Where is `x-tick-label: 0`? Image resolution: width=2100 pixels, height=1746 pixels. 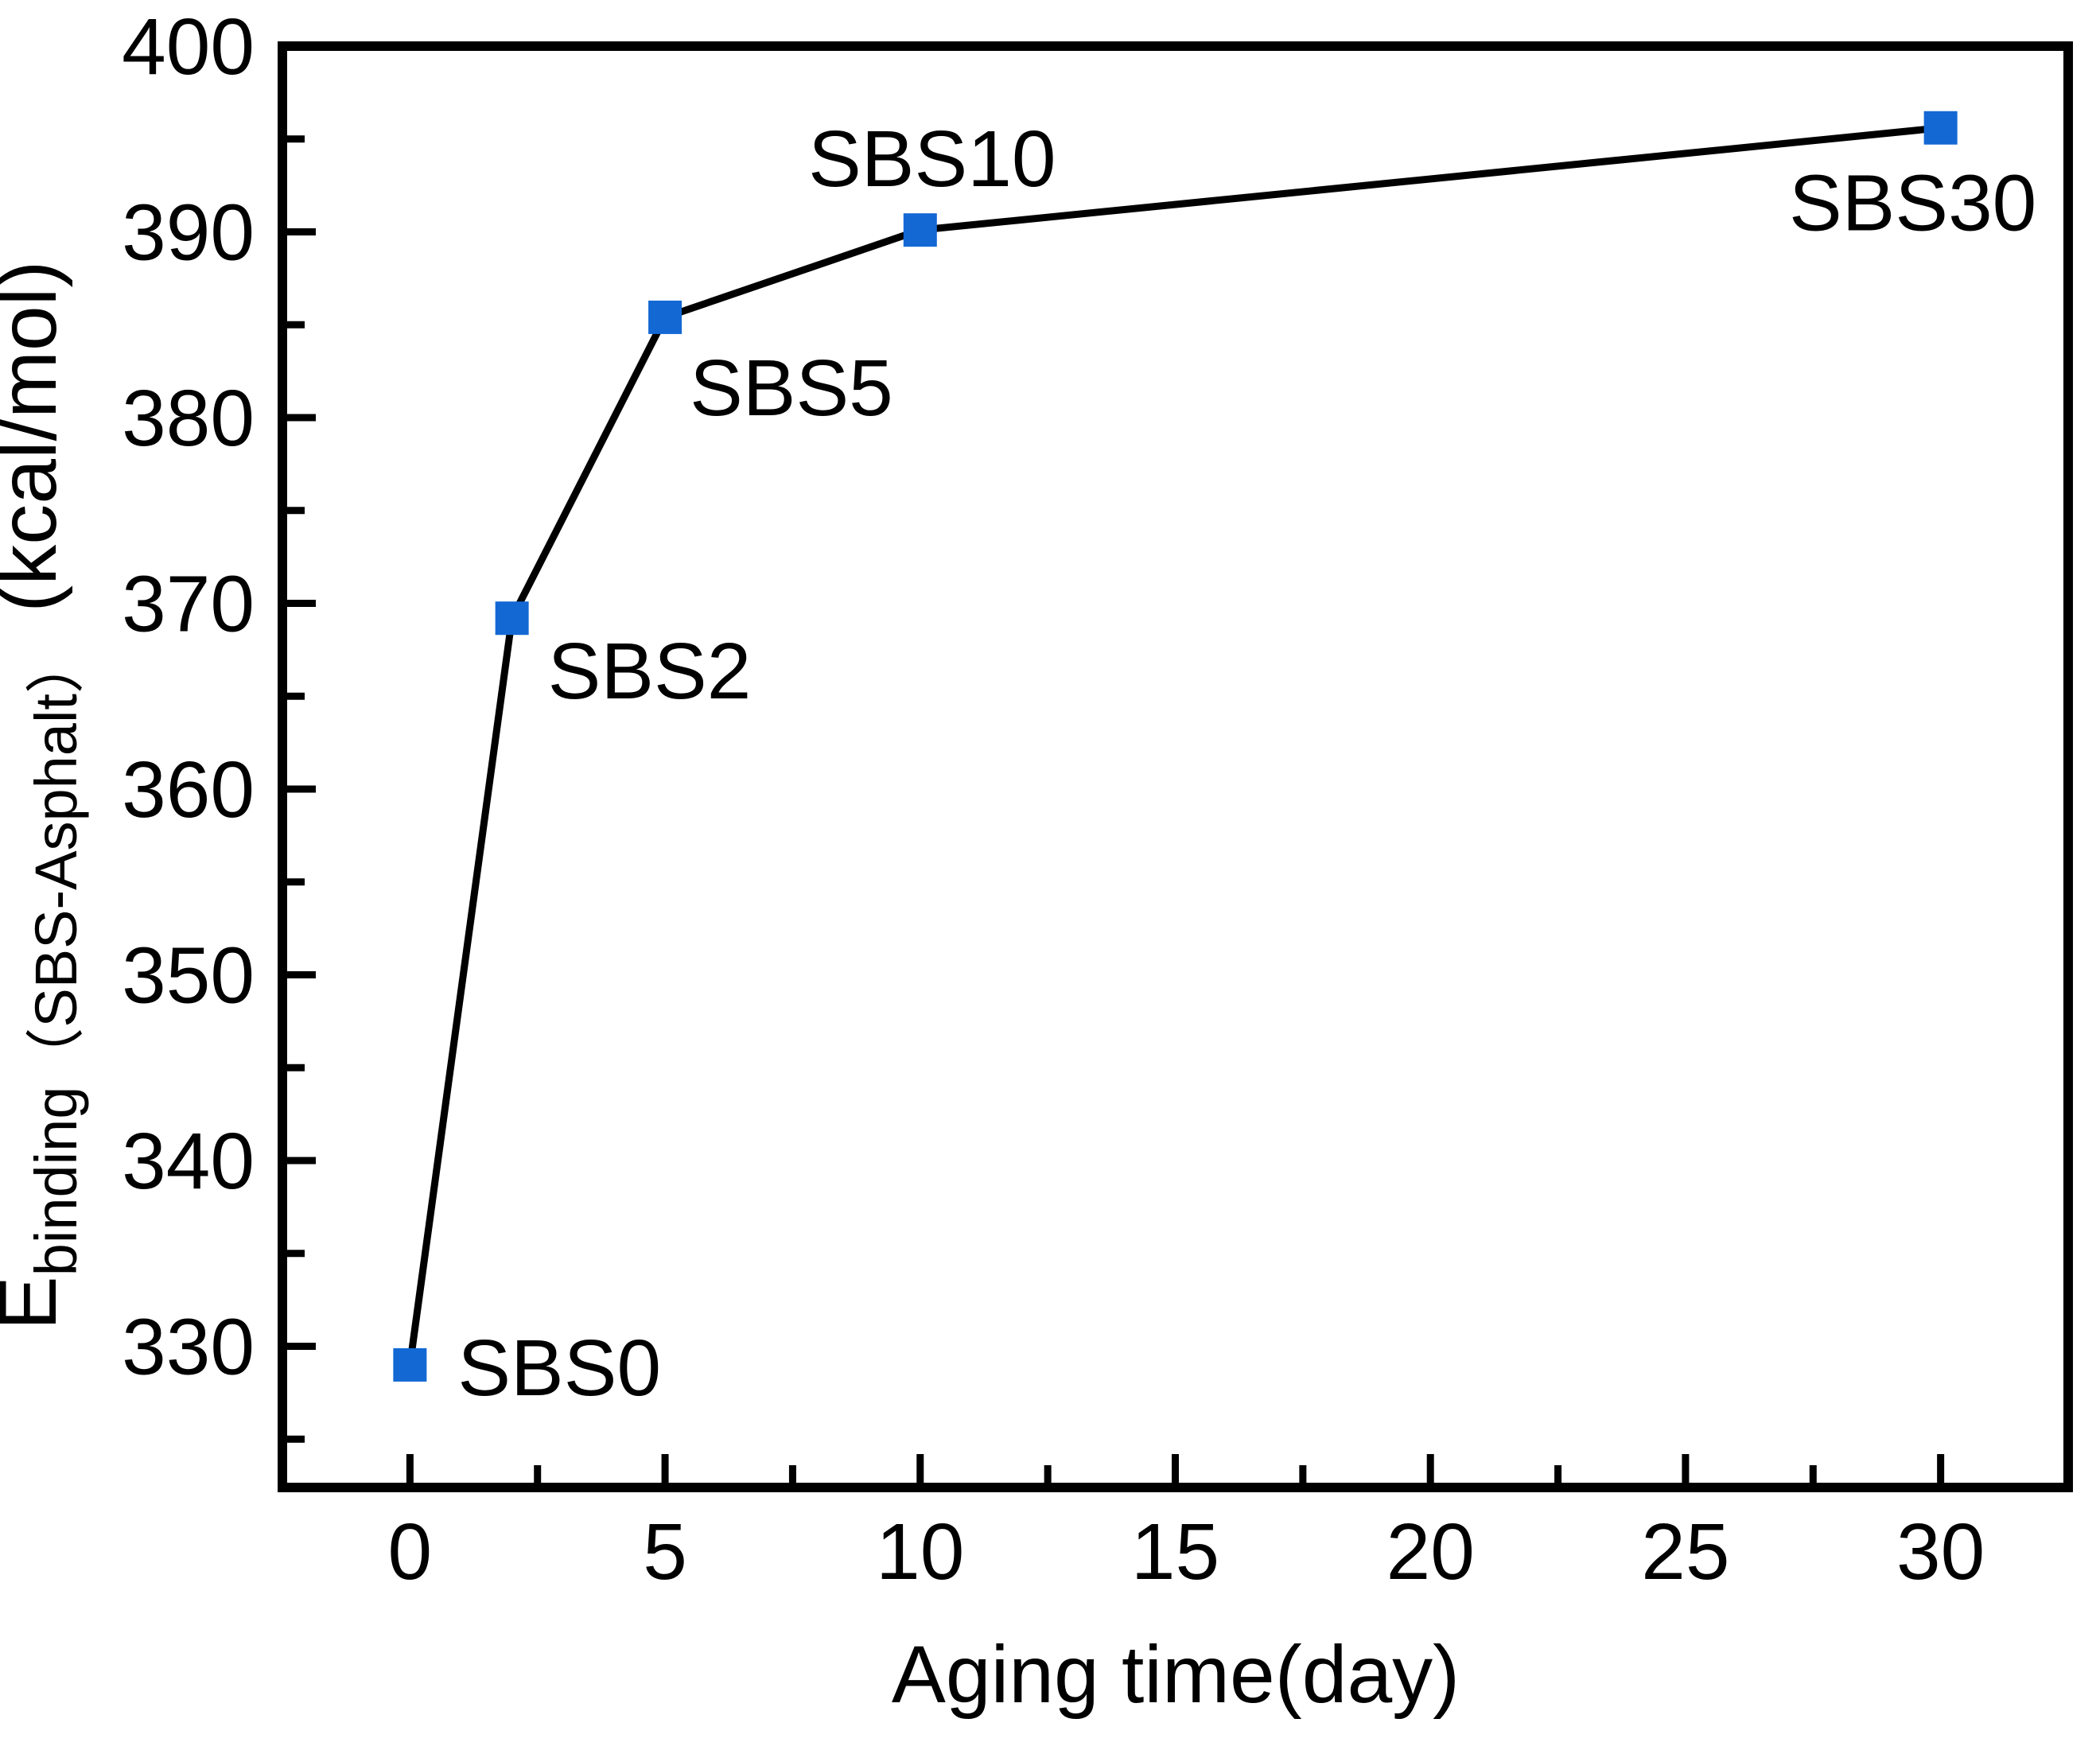
x-tick-label: 0 is located at coordinates (410, 1552).